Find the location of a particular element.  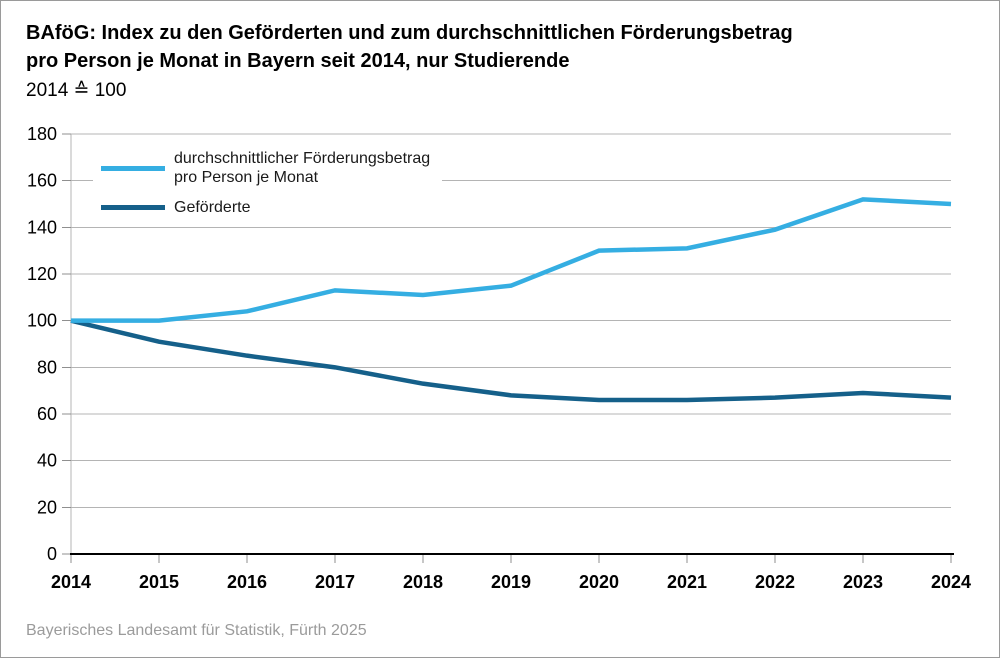

y-axis-label-40: 40 is located at coordinates (47, 461).